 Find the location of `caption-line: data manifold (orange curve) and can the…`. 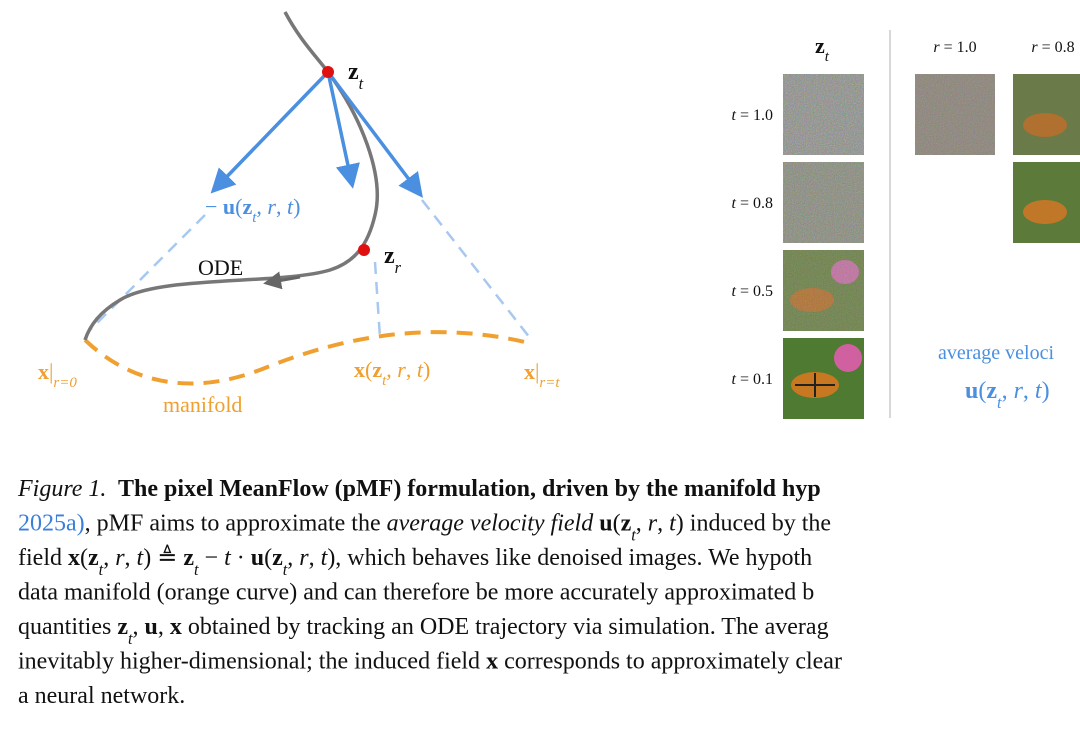

caption-line: data manifold (orange curve) and can the… is located at coordinates (416, 593).